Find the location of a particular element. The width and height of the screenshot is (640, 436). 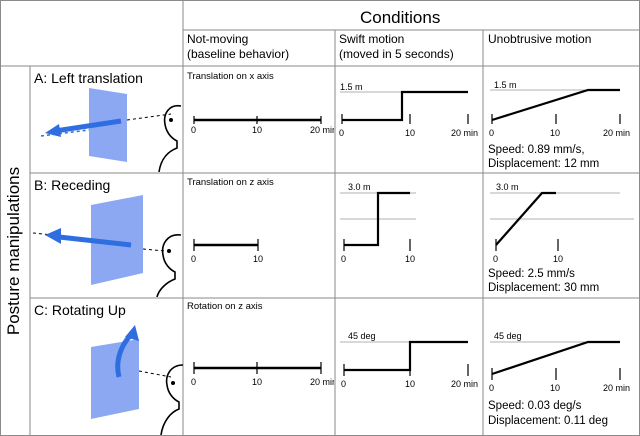

col-not-moving-title: Not-moving is located at coordinates (218, 39).